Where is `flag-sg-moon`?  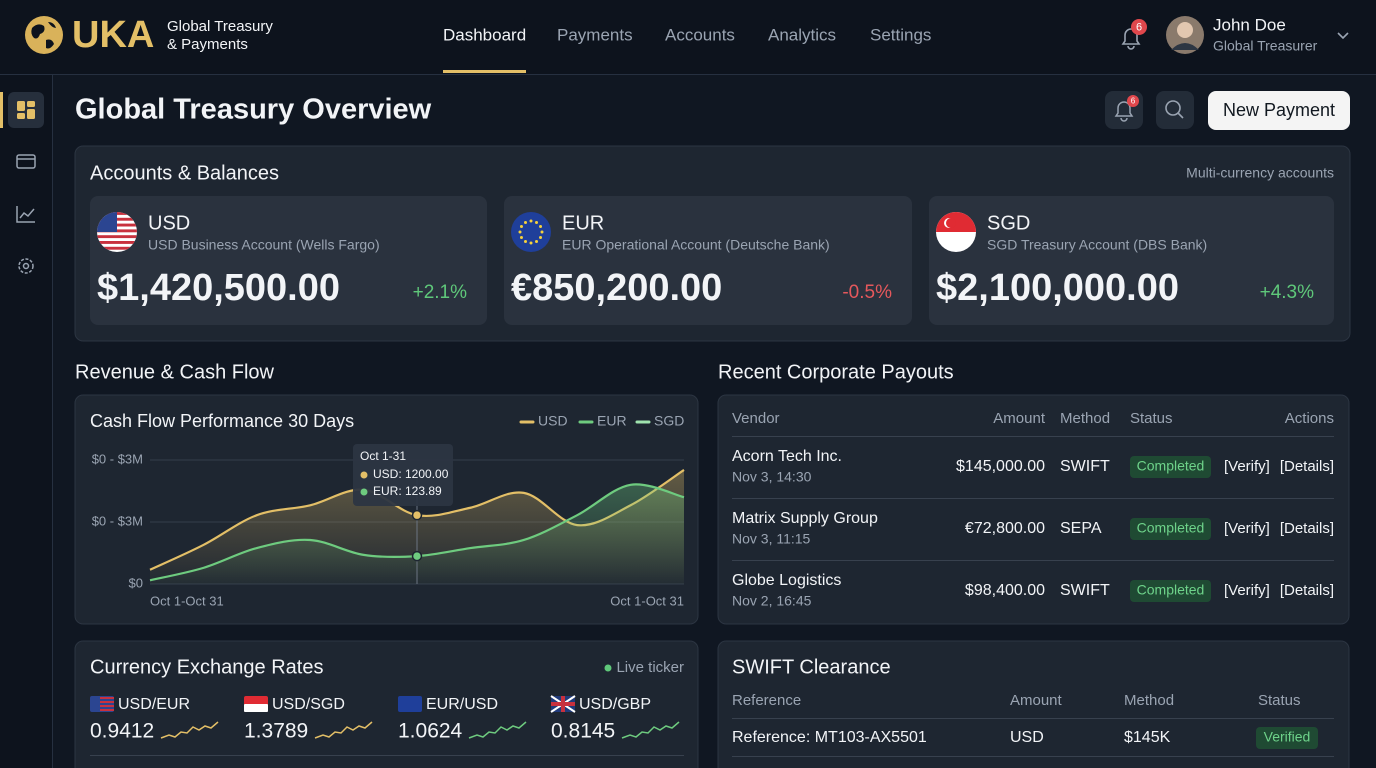 flag-sg-moon is located at coordinates (951, 223).